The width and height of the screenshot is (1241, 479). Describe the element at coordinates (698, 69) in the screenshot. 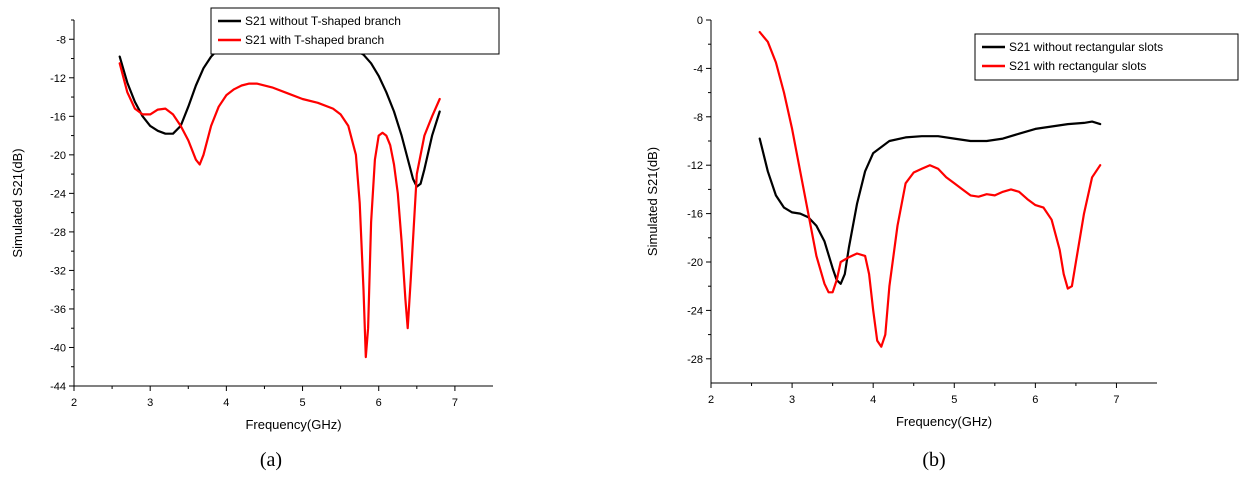

I see `y-tick-label: -4` at that location.